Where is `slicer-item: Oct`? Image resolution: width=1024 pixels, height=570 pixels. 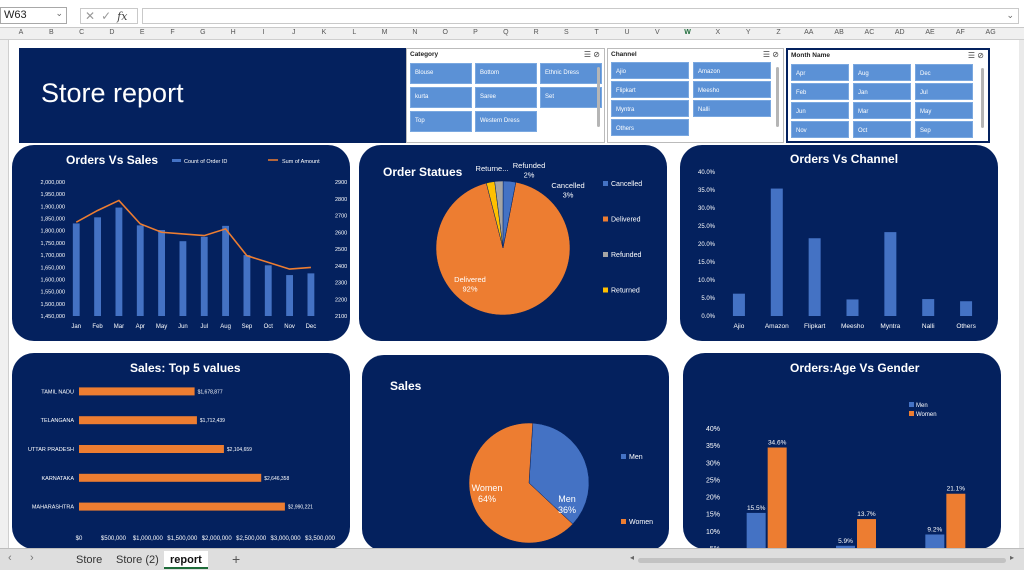 slicer-item: Oct is located at coordinates (882, 129).